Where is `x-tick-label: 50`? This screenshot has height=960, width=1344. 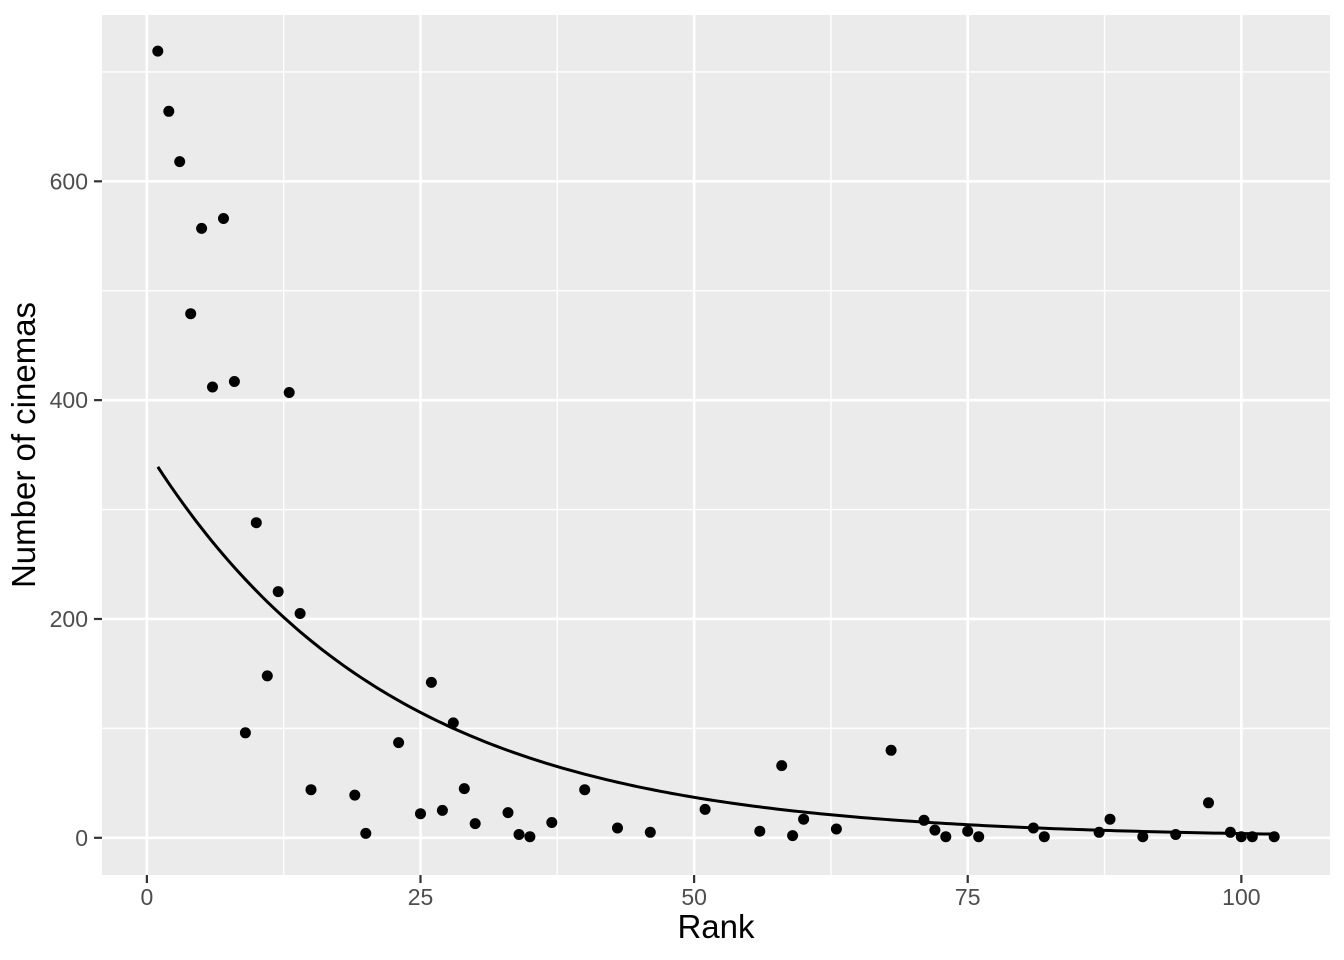 x-tick-label: 50 is located at coordinates (694, 897).